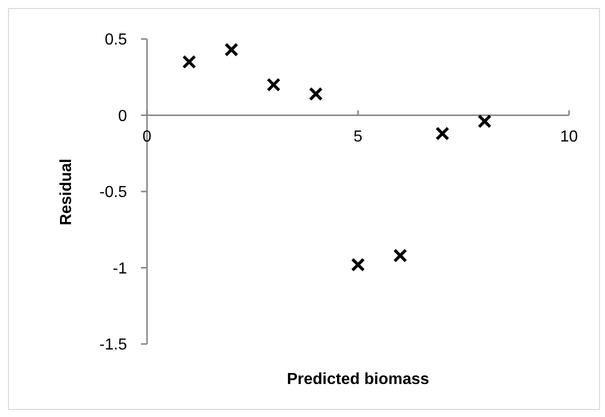  Describe the element at coordinates (120, 269) in the screenshot. I see `y-tick-label: -1` at that location.